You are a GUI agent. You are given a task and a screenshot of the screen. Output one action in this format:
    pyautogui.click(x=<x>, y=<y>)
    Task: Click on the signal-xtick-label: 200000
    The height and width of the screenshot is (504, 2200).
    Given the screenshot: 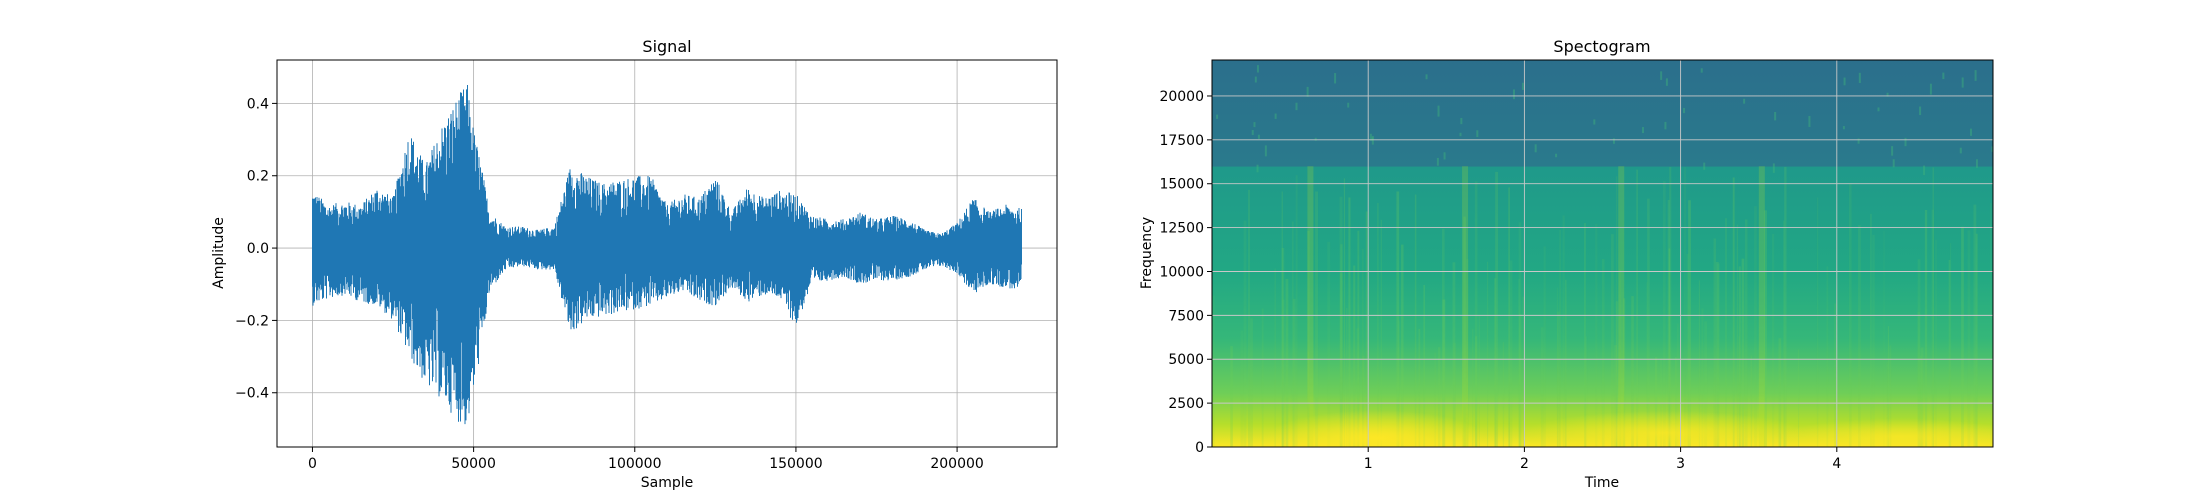 What is the action you would take?
    pyautogui.click(x=956, y=464)
    